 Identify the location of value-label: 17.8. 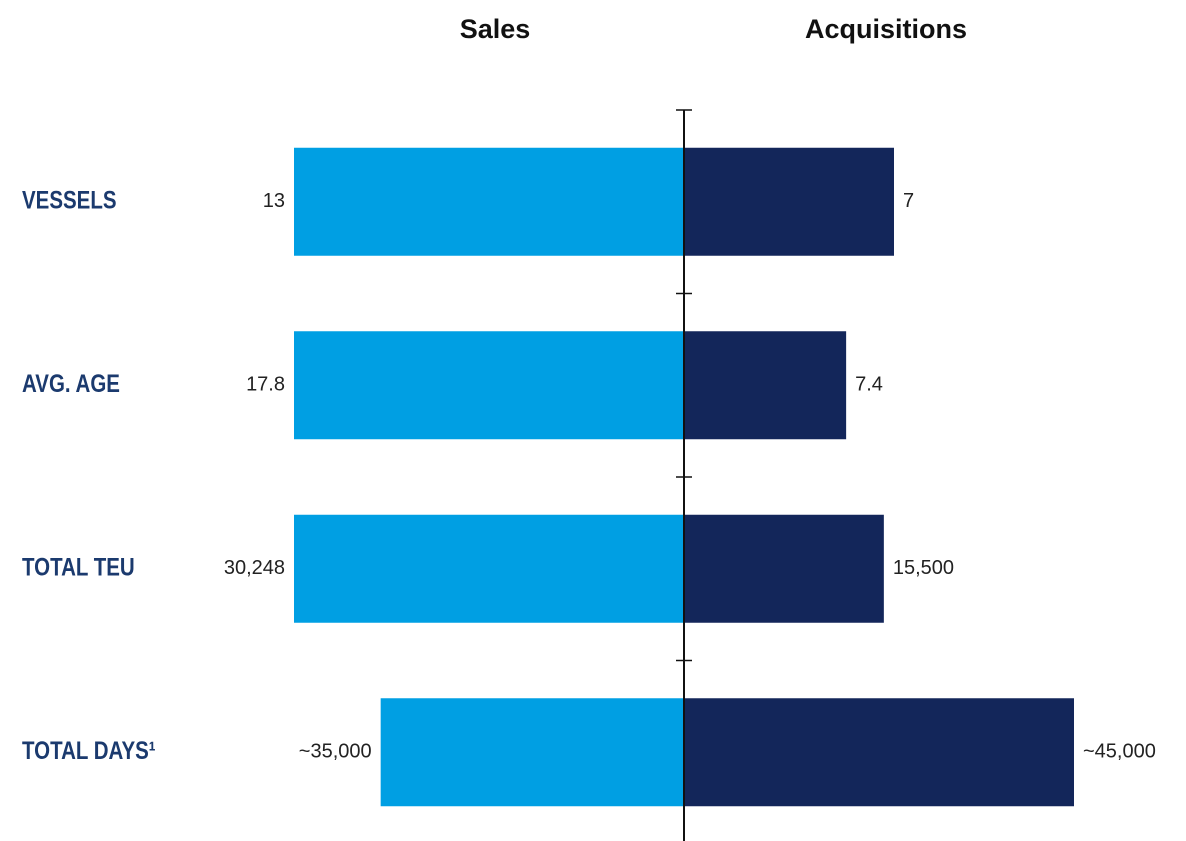
(265, 385).